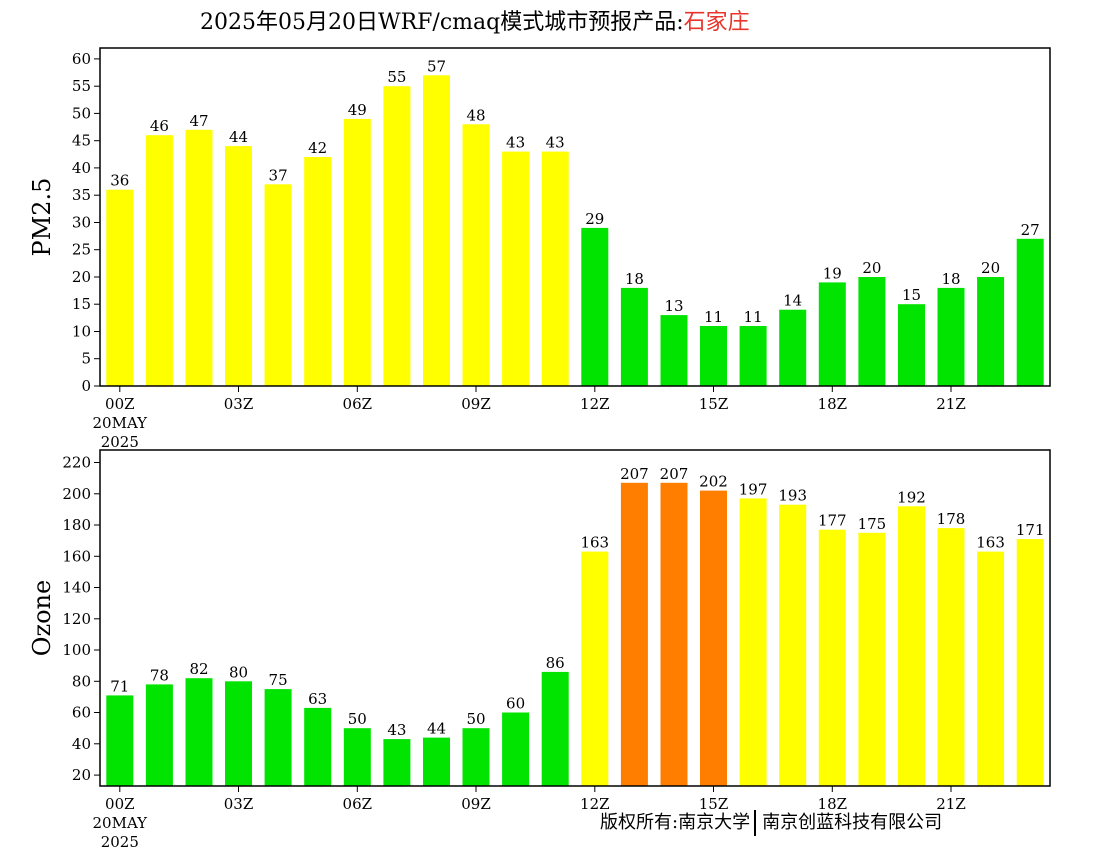 Image resolution: width=1100 pixels, height=850 pixels. What do you see at coordinates (81, 168) in the screenshot?
I see `y-tick-label: 40` at bounding box center [81, 168].